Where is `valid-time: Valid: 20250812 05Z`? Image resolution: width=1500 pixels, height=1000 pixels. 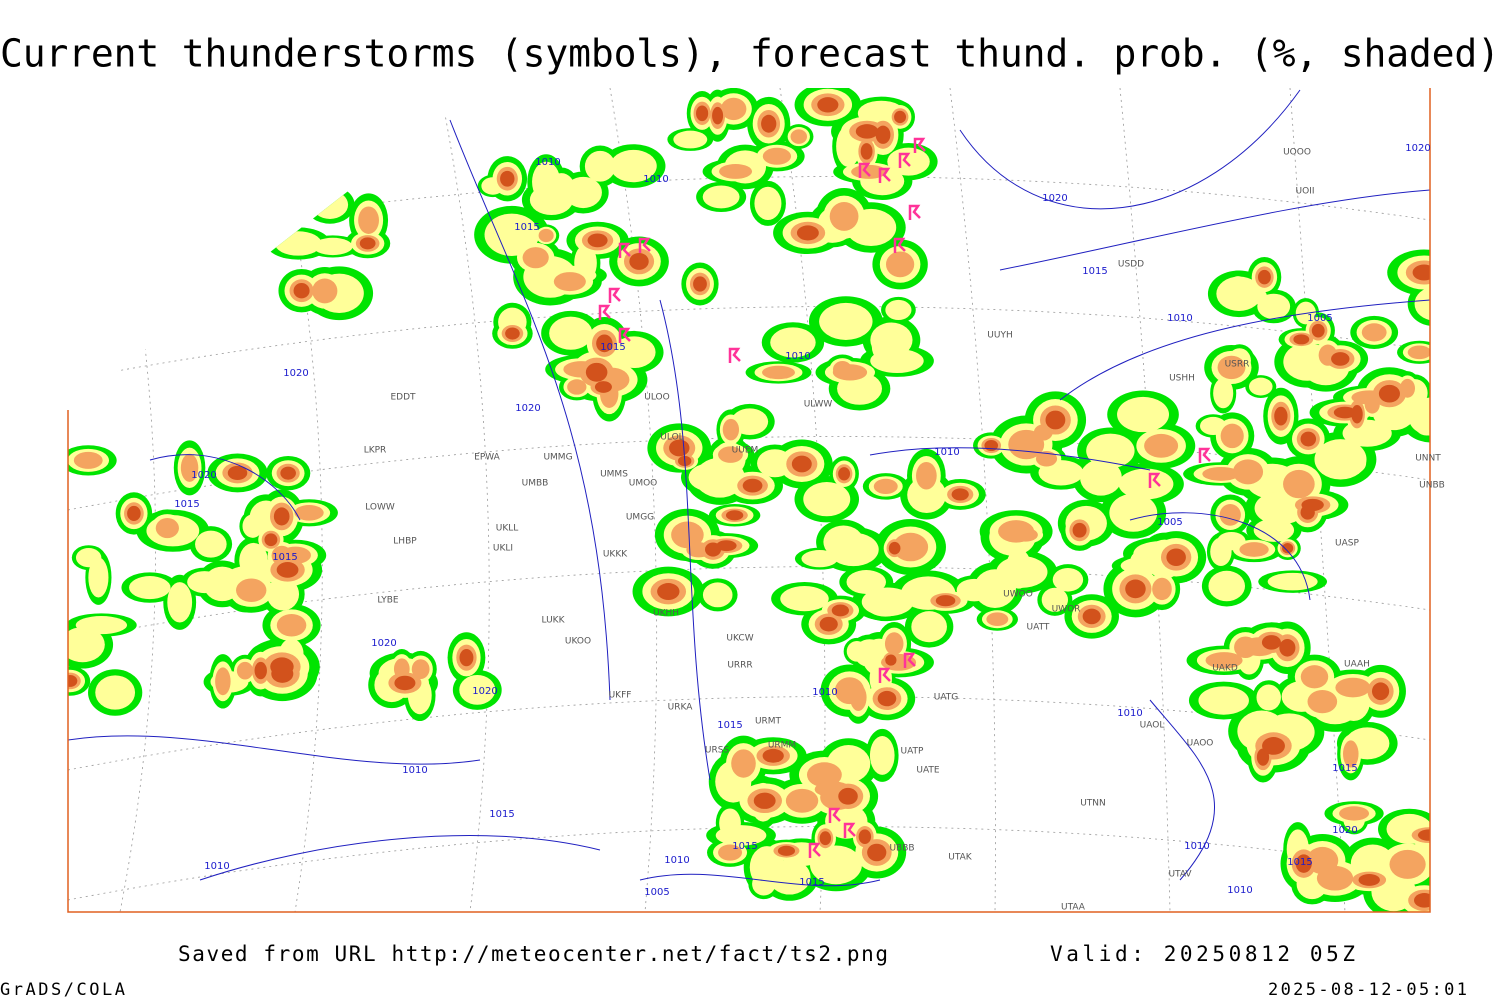 valid-time: Valid: 20250812 05Z is located at coordinates (1202, 954).